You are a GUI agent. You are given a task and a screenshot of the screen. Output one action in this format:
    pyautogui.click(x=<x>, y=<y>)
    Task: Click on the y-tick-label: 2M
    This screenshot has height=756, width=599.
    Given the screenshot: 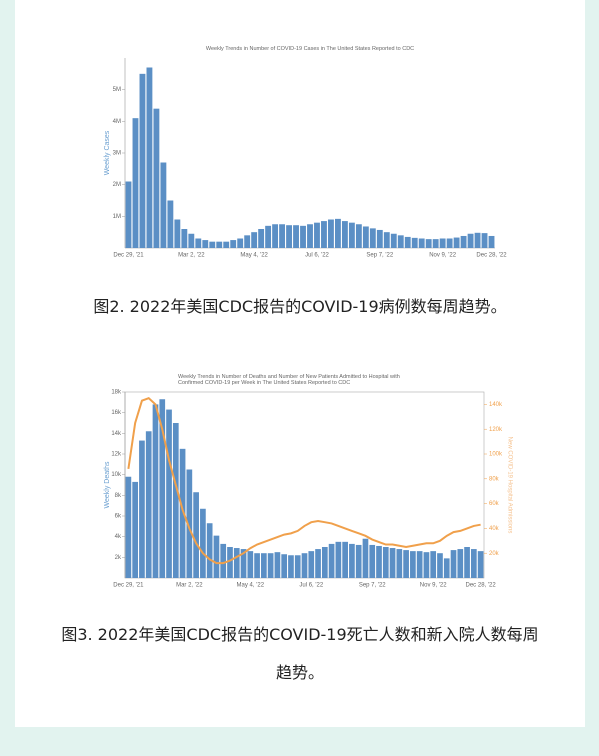 What is the action you would take?
    pyautogui.click(x=117, y=185)
    